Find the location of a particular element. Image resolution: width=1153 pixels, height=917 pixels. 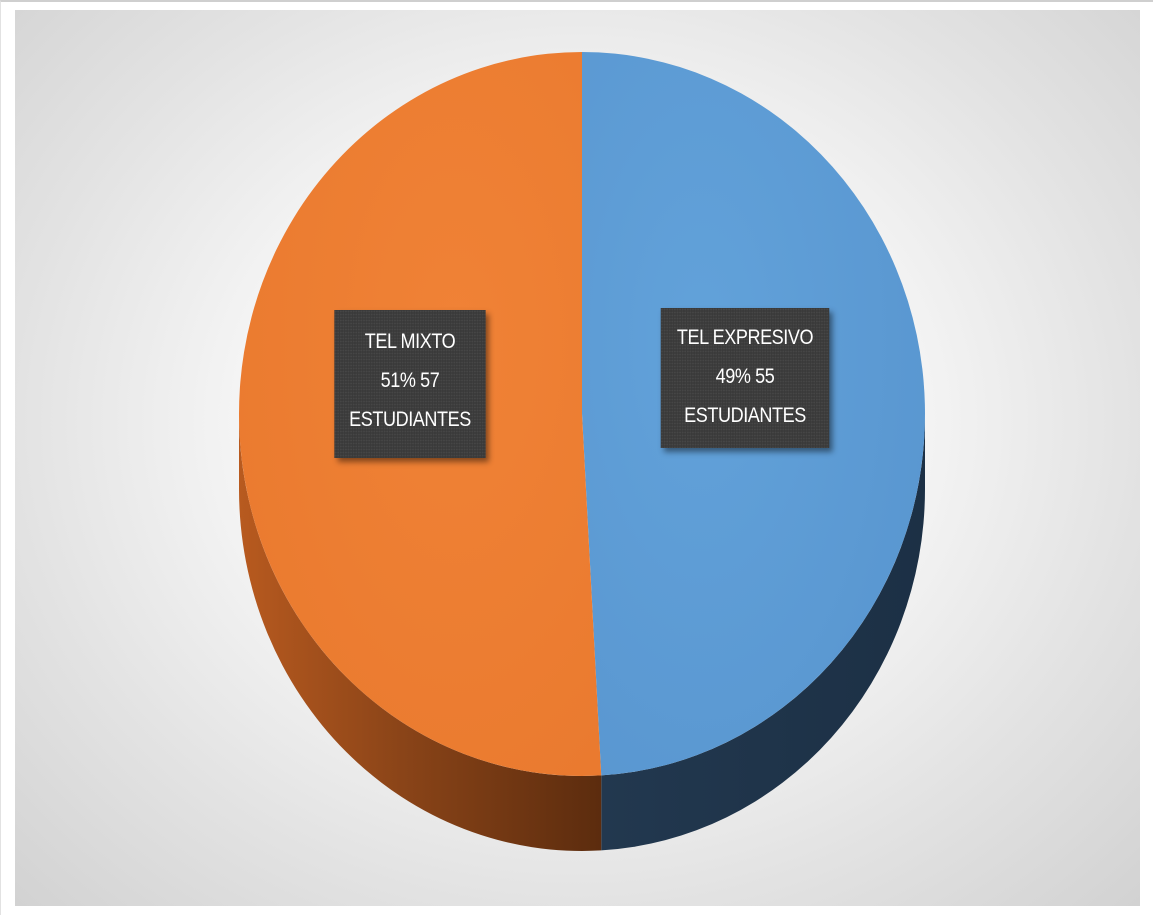

pie-side-tel-expresivo is located at coordinates (763, 632).